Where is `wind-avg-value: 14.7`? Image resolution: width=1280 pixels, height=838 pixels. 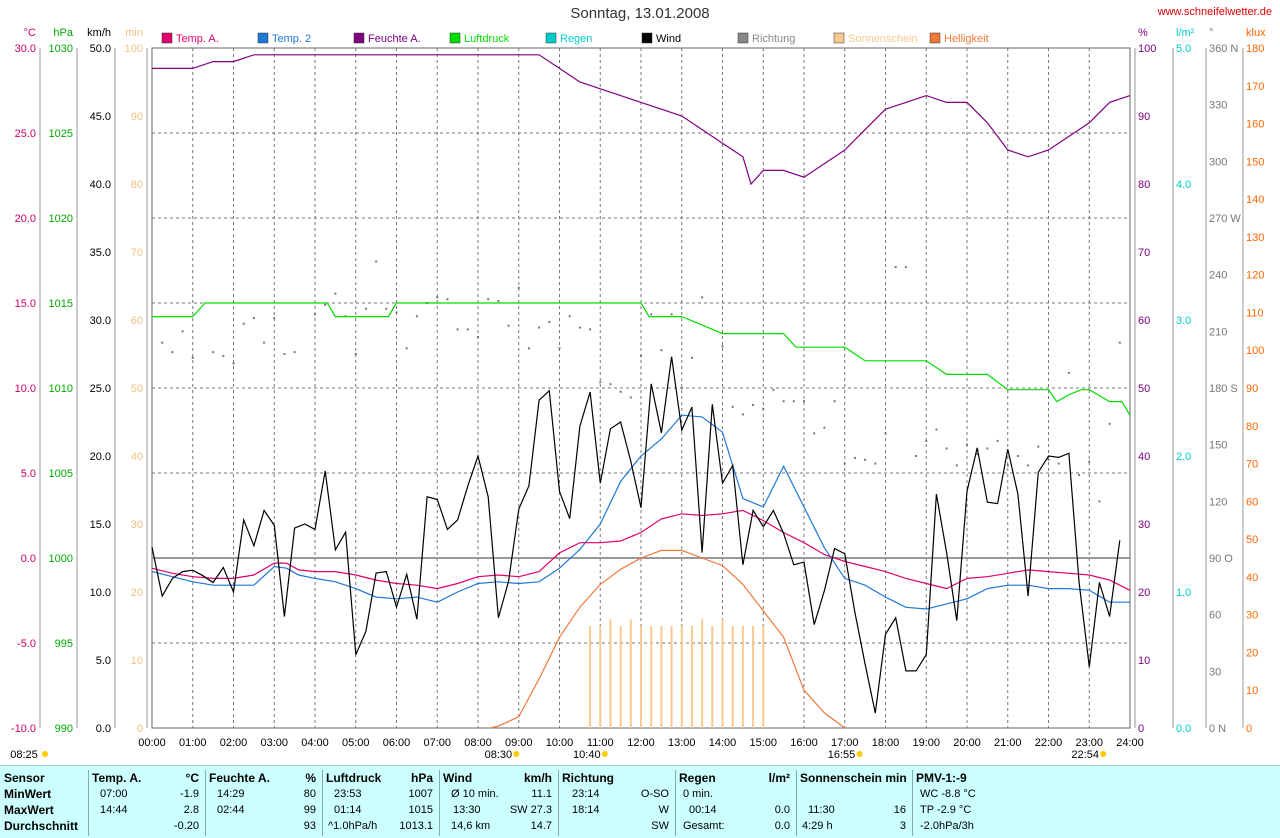 wind-avg-value: 14.7 is located at coordinates (541, 826).